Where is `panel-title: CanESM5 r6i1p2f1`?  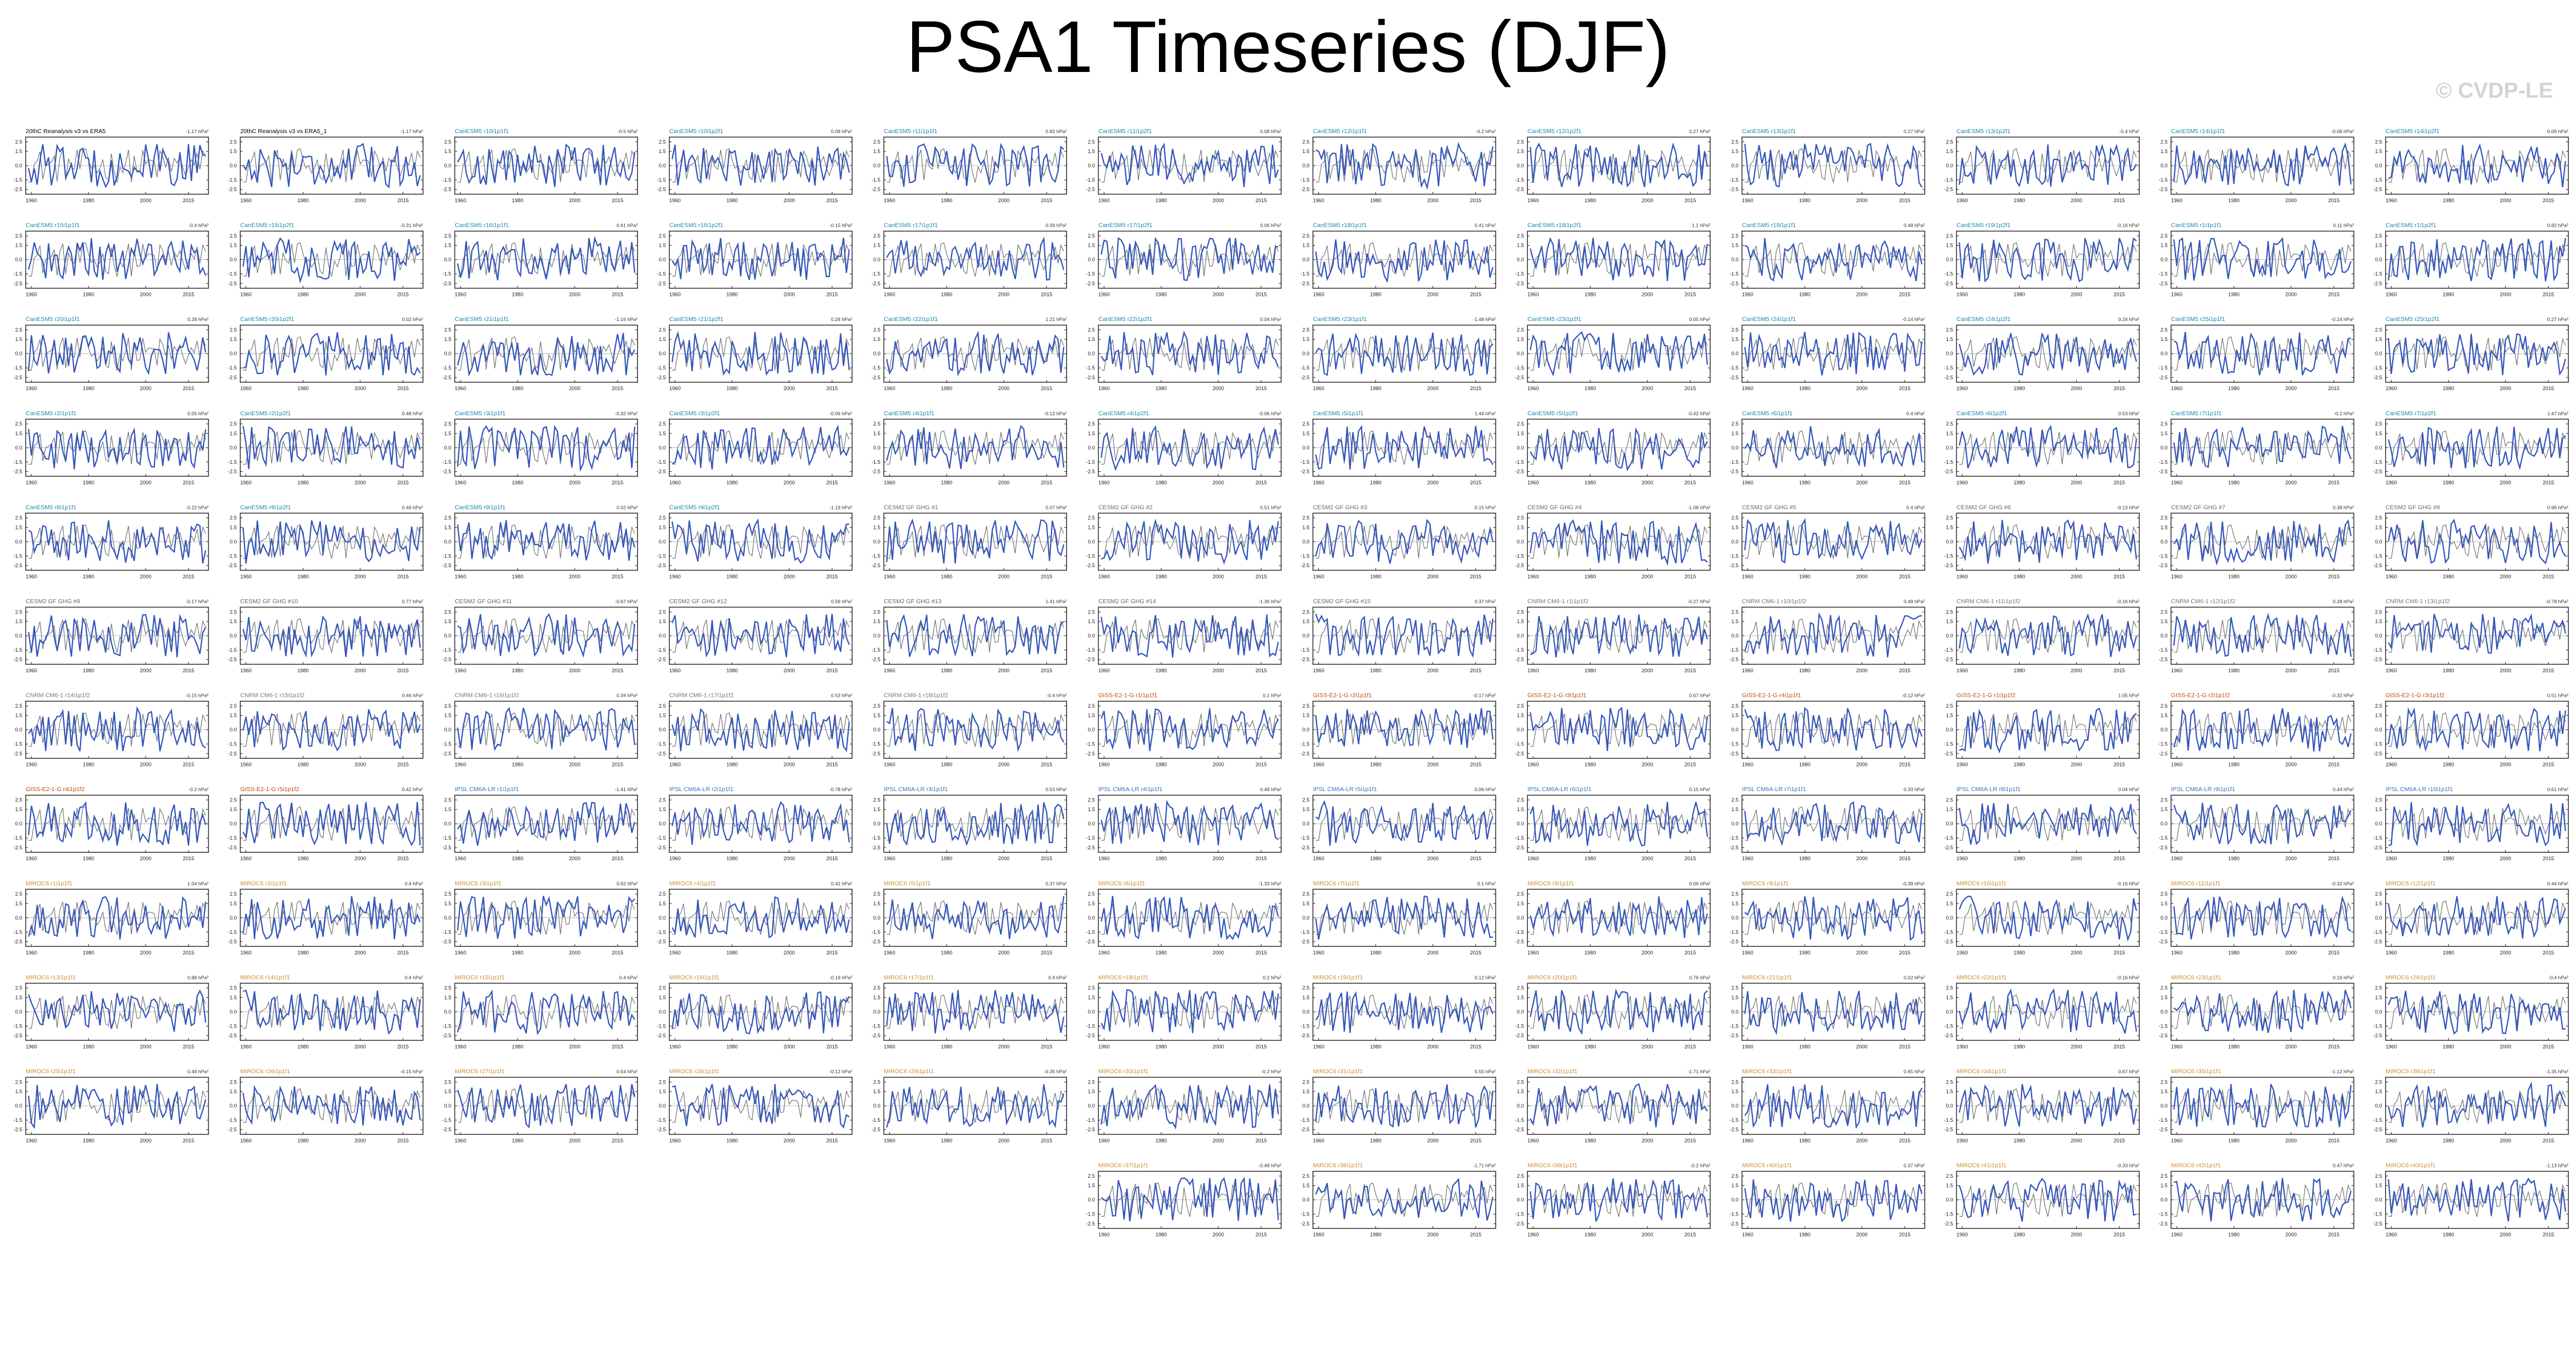 panel-title: CanESM5 r6i1p2f1 is located at coordinates (1981, 413).